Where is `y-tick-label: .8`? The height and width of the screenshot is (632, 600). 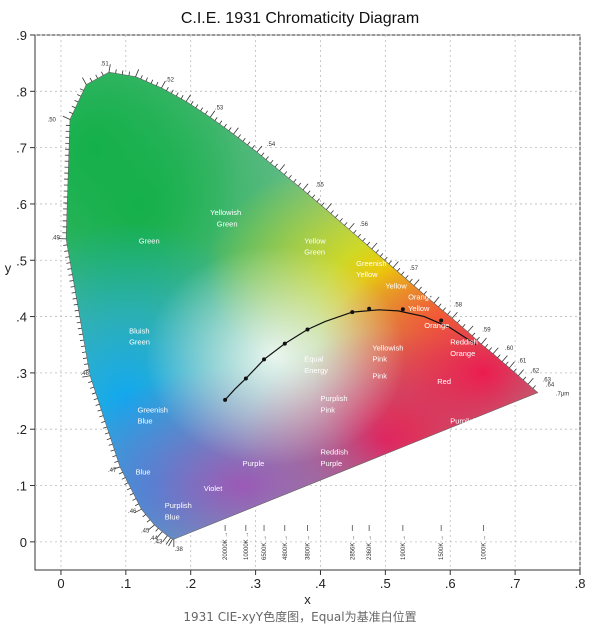
y-tick-label: .8 is located at coordinates (21, 91).